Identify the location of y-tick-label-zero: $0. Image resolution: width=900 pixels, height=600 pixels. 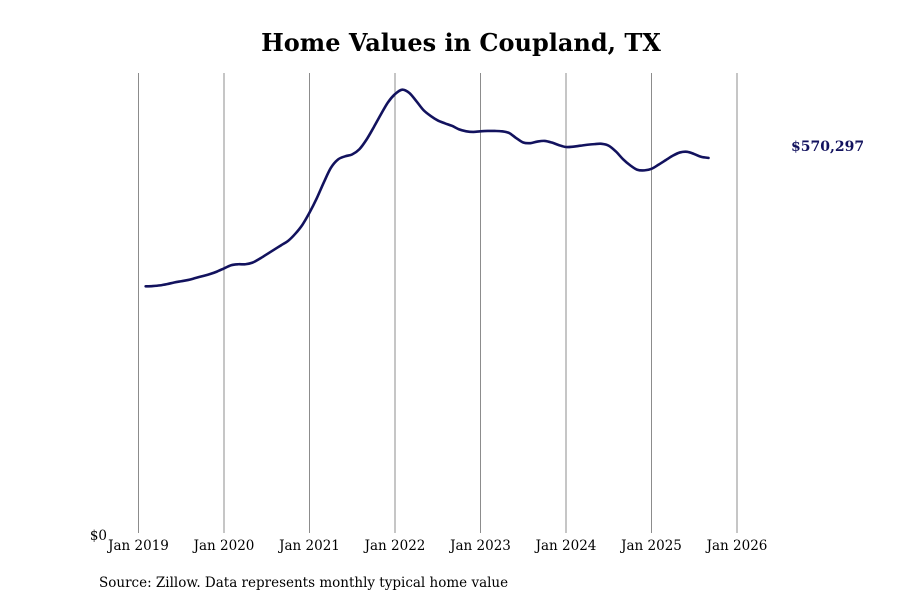
(98, 536).